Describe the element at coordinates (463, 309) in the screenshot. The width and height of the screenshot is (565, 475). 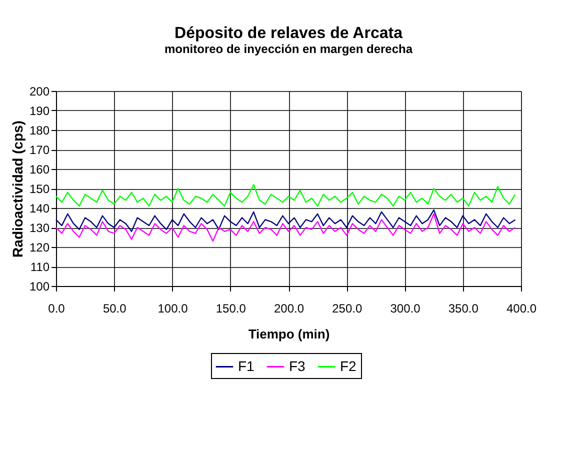
I see `x-tick-label: 350.0` at that location.